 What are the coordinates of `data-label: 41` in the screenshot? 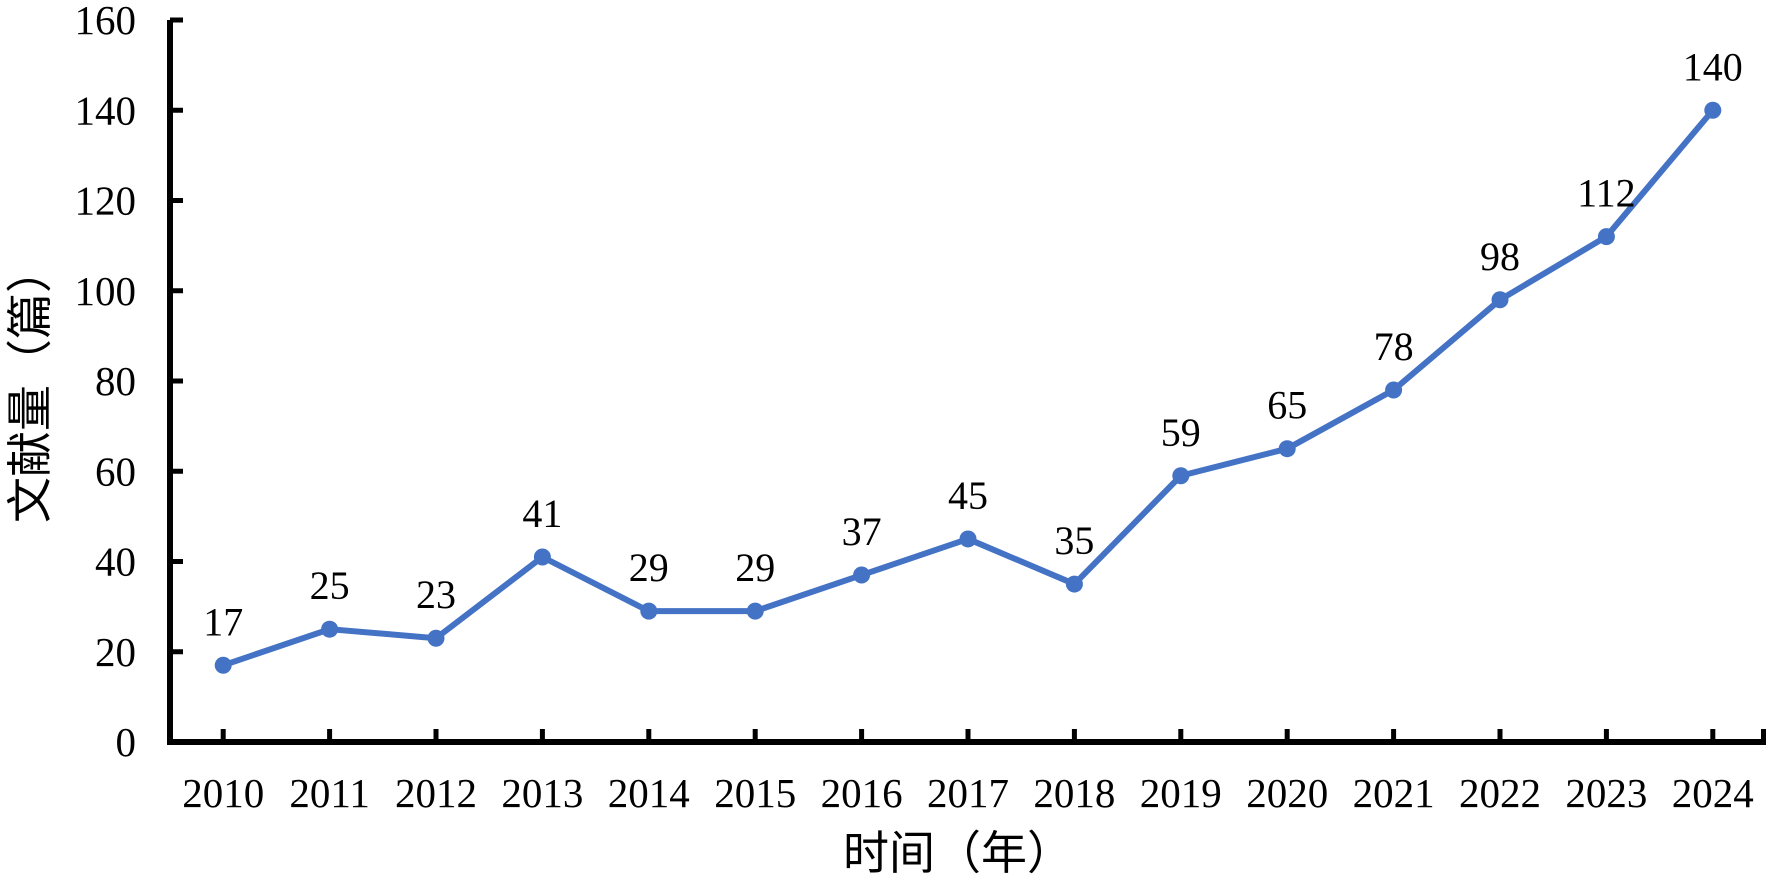 It's located at (542, 513).